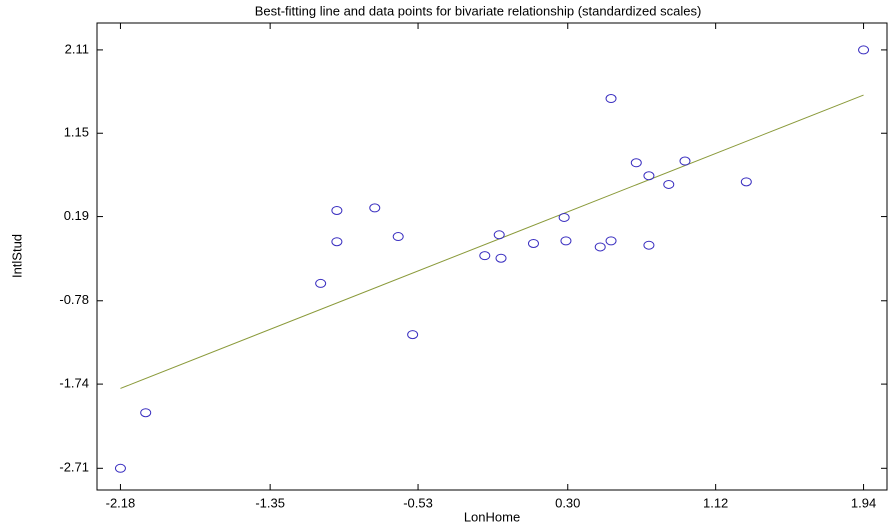  Describe the element at coordinates (715, 502) in the screenshot. I see `x-tick-label: 1.12` at that location.